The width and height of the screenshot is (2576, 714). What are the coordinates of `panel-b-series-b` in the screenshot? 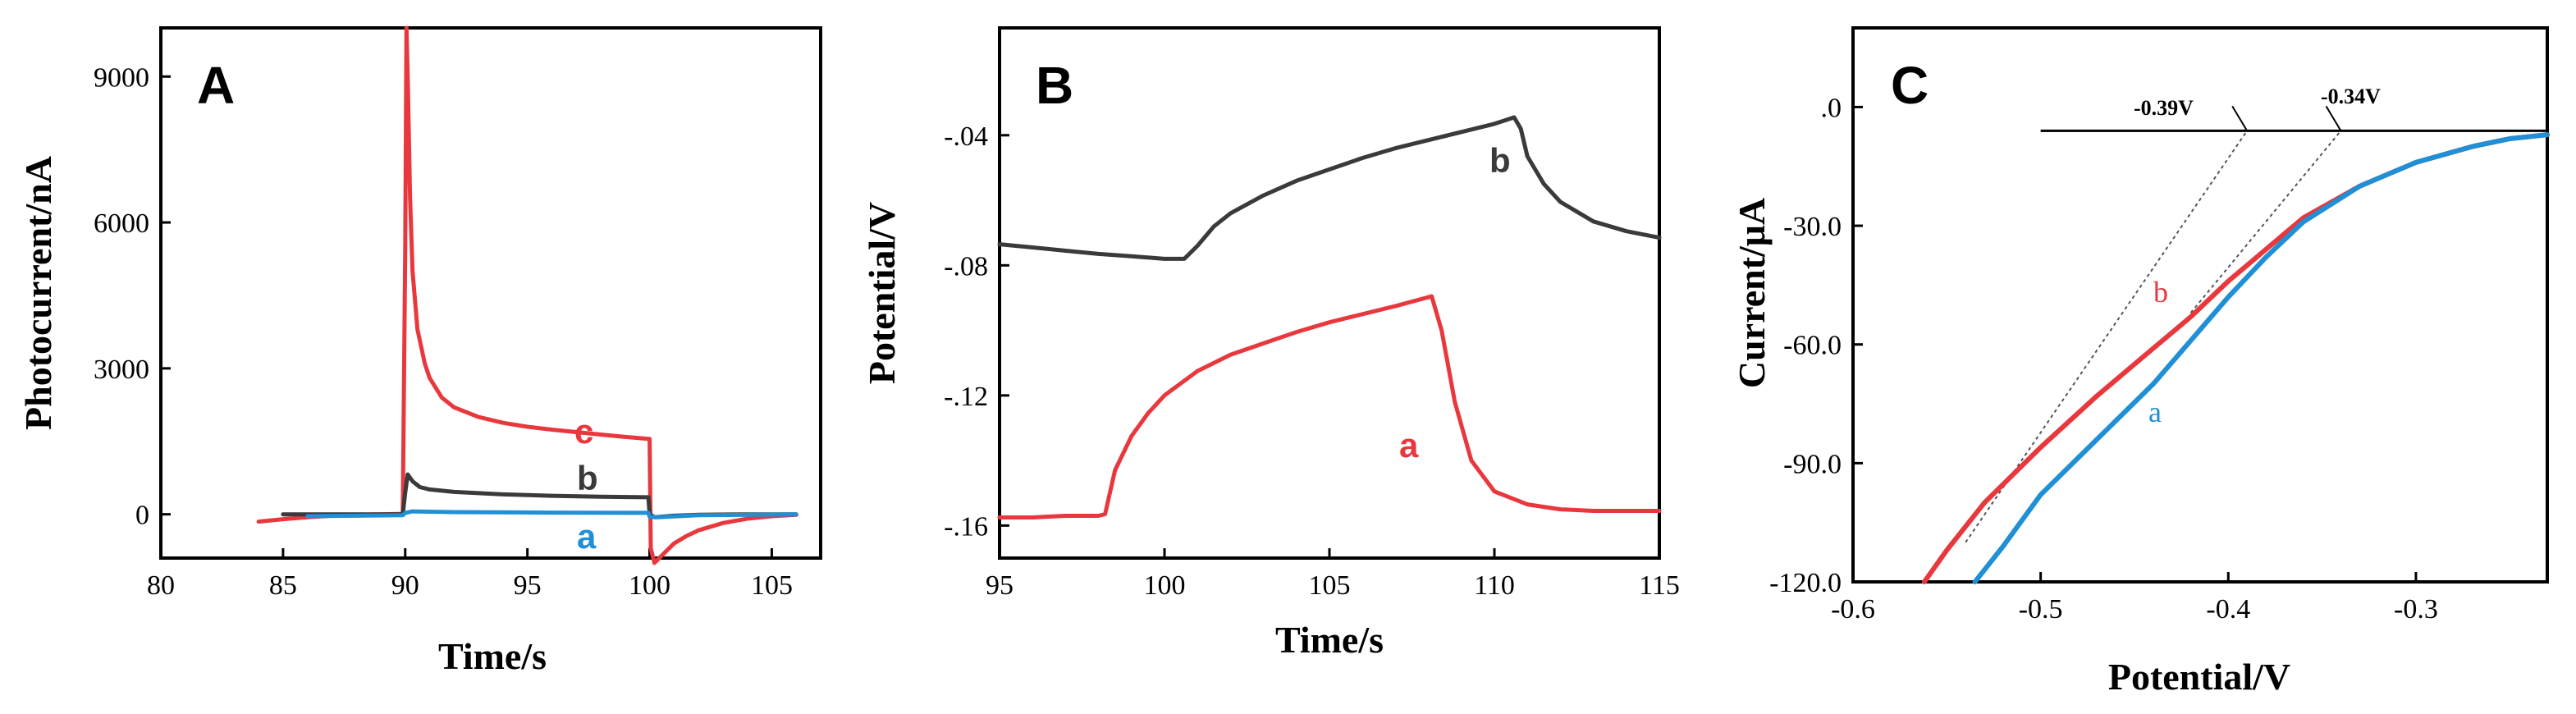 It's located at (1329, 188).